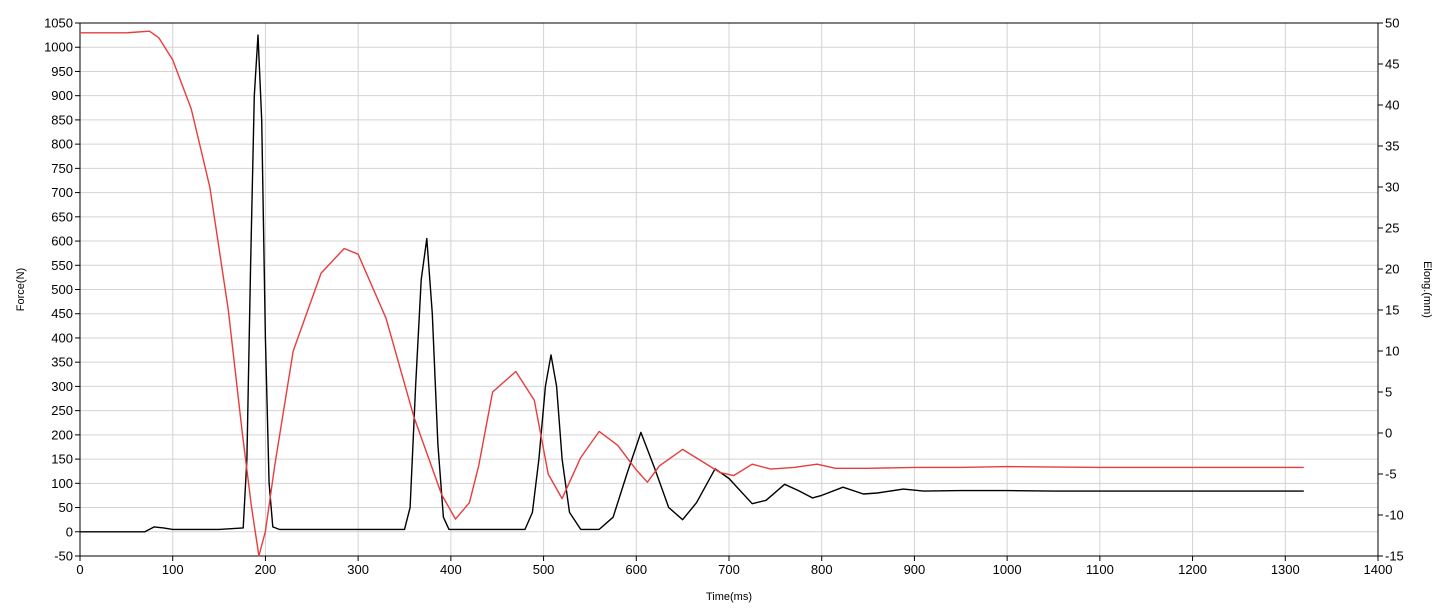  What do you see at coordinates (1388, 433) in the screenshot?
I see `y-tick-label-right: 0` at bounding box center [1388, 433].